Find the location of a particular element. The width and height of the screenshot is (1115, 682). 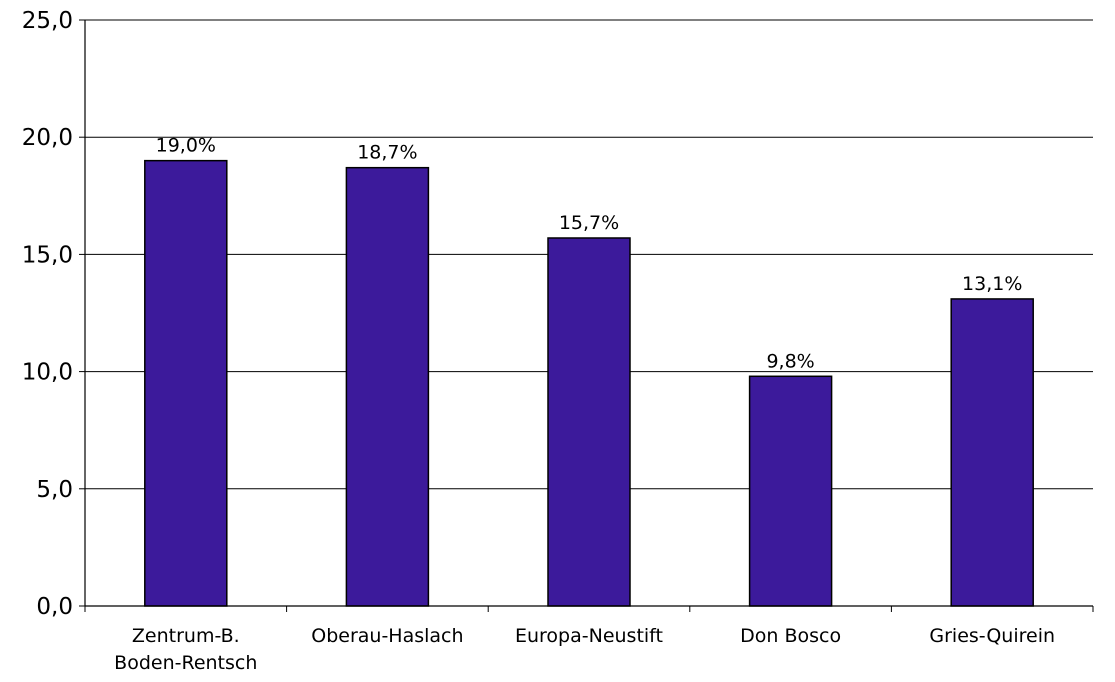

data-label: 13,1% is located at coordinates (992, 284).